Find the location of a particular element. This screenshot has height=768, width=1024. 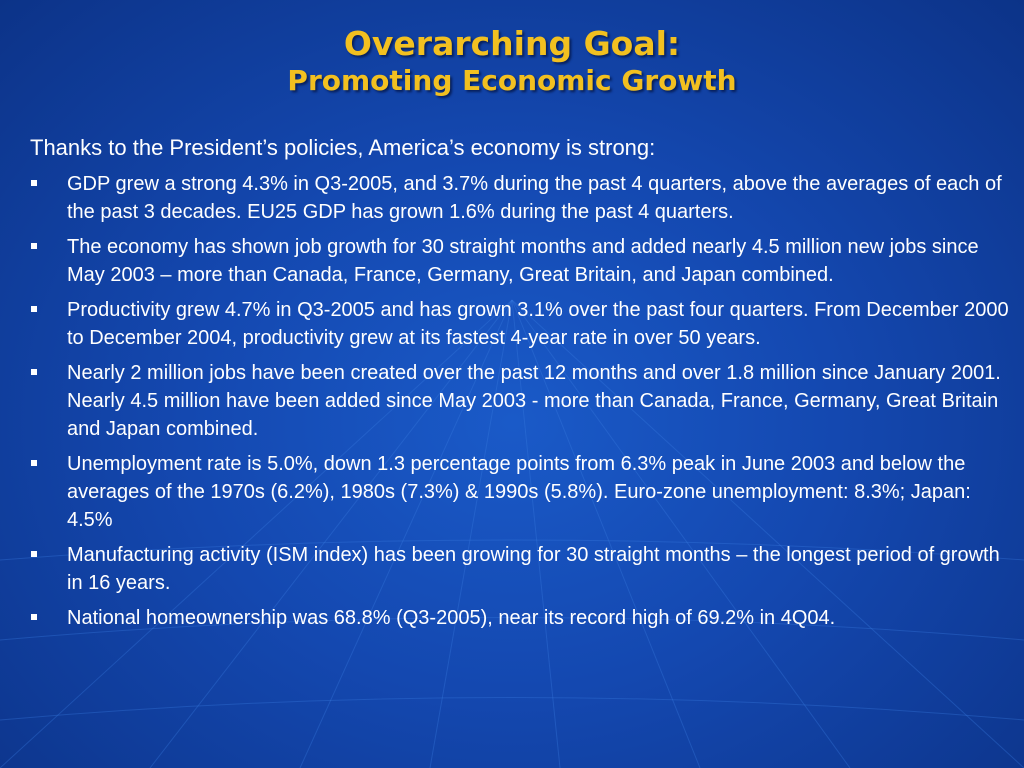

slide-subtitle: Promoting Economic Growth is located at coordinates (512, 80).